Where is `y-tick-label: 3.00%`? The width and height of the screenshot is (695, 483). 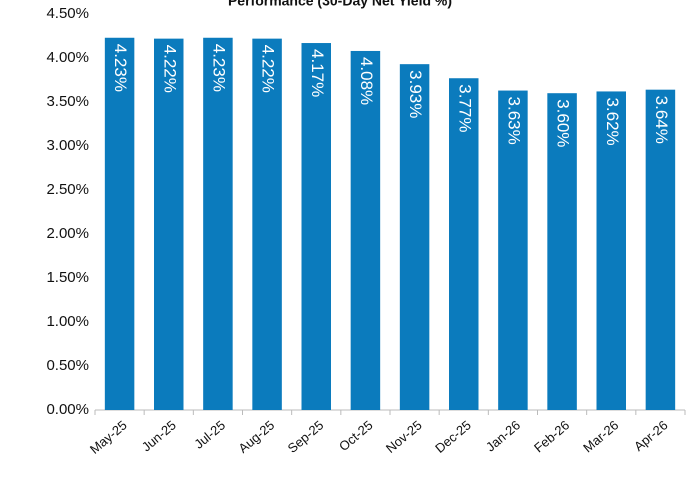 y-tick-label: 3.00% is located at coordinates (67, 145).